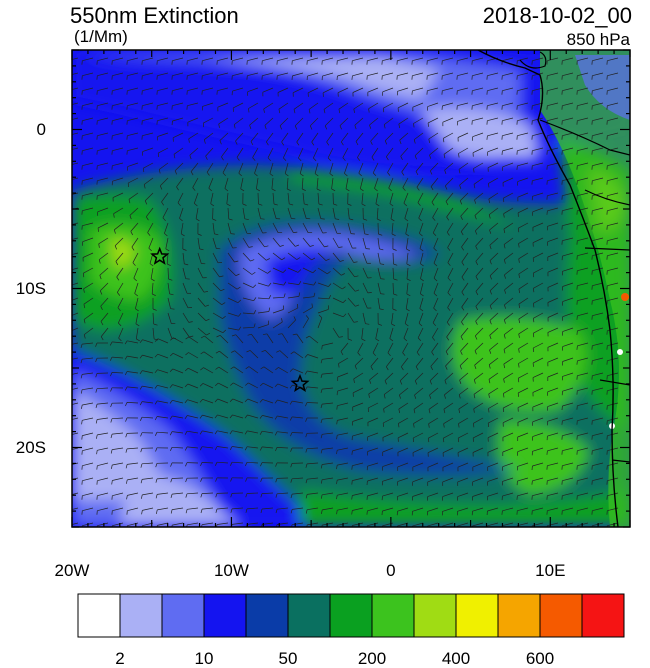  What do you see at coordinates (31, 288) in the screenshot?
I see `lat-tick-label: 10S` at bounding box center [31, 288].